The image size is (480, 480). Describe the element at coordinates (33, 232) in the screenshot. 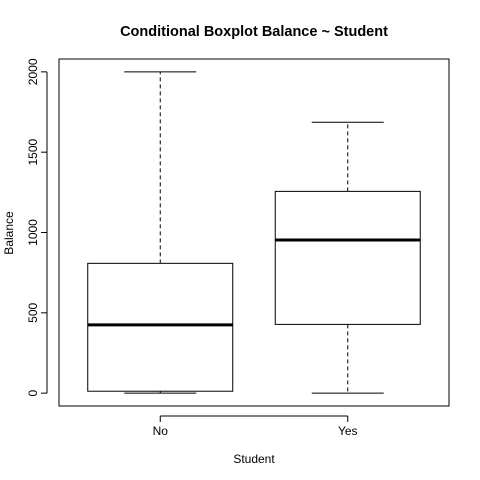

I see `y-tick-label: 1000` at that location.